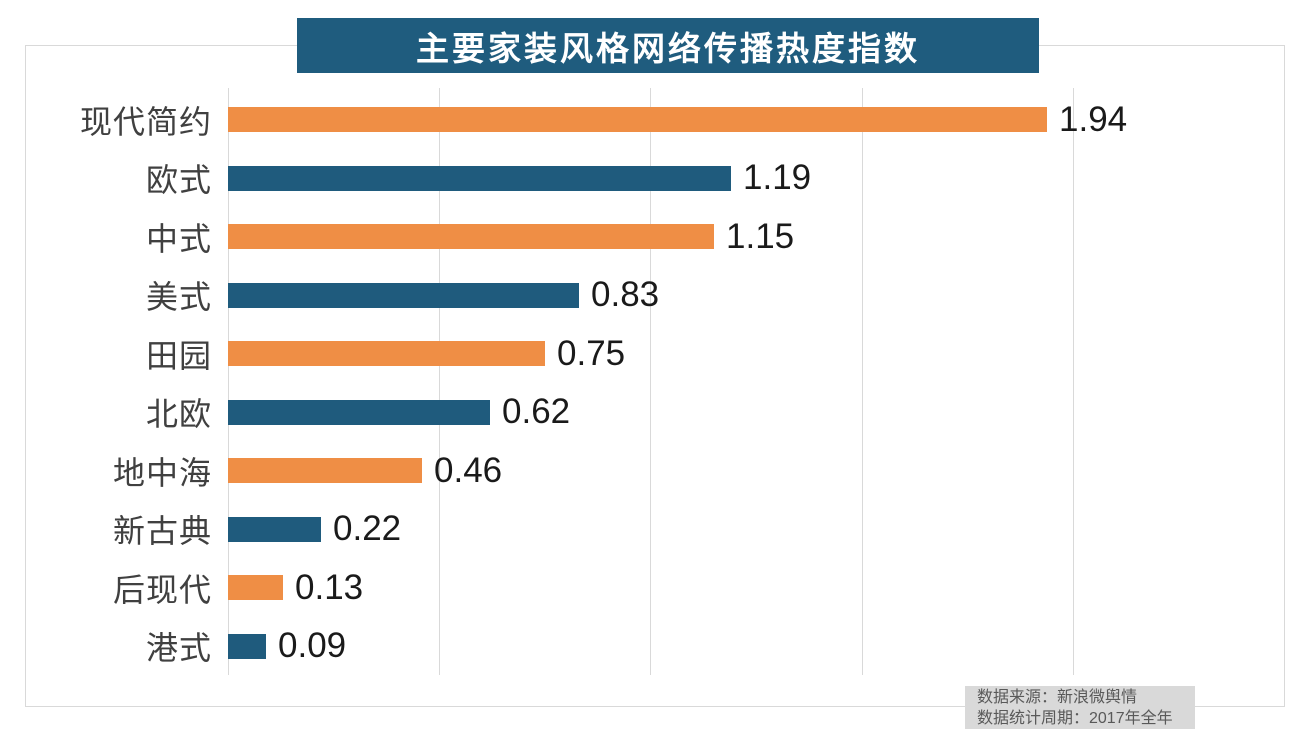 The width and height of the screenshot is (1308, 743). I want to click on value-label: 0.46, so click(468, 470).